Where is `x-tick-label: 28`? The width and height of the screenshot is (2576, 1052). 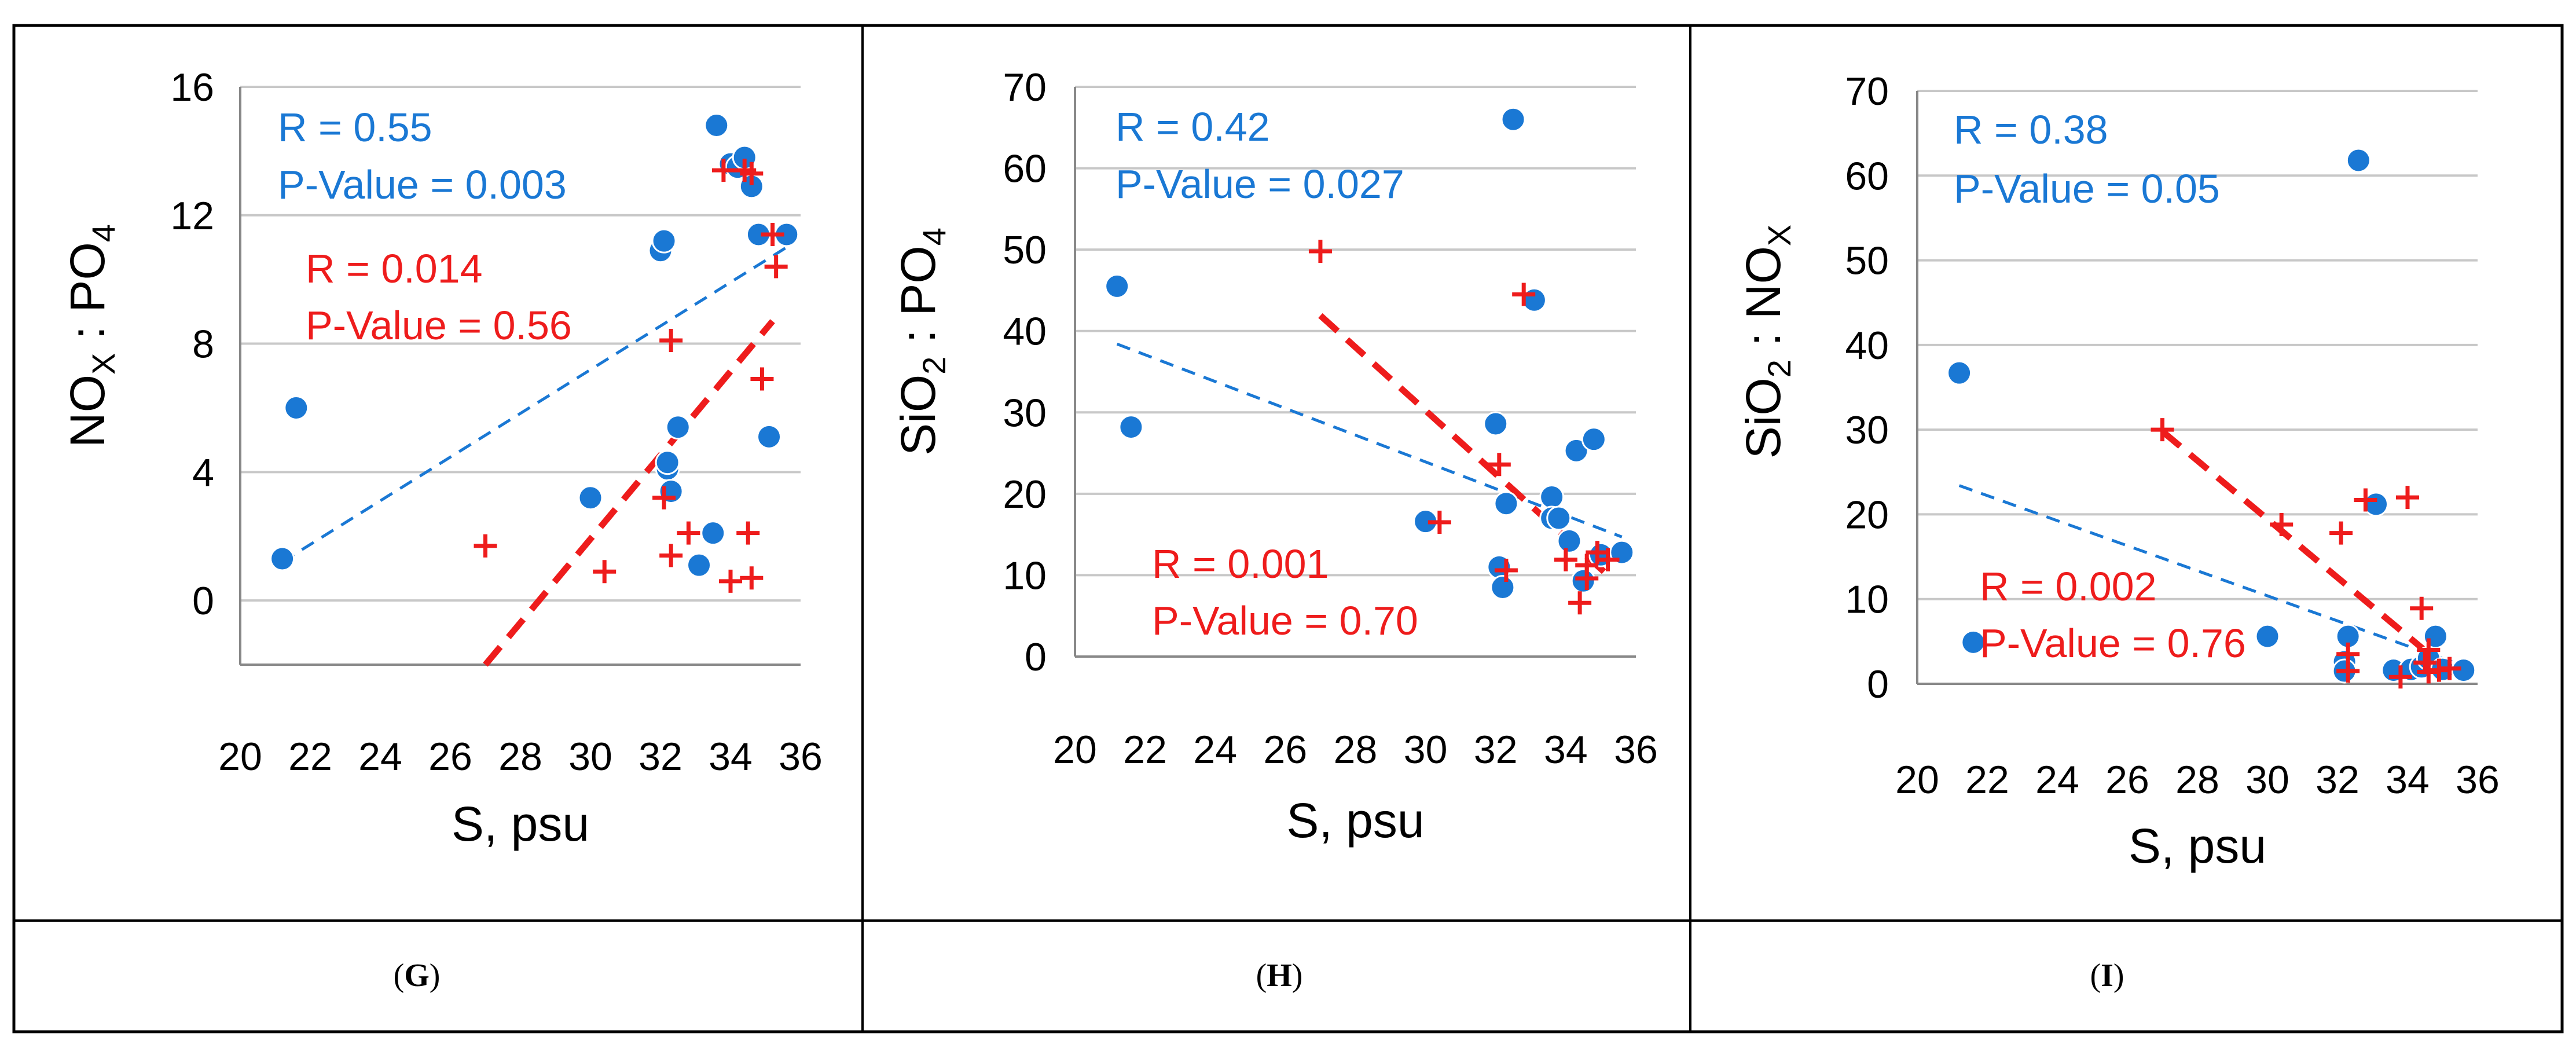
x-tick-label: 28 is located at coordinates (2197, 780).